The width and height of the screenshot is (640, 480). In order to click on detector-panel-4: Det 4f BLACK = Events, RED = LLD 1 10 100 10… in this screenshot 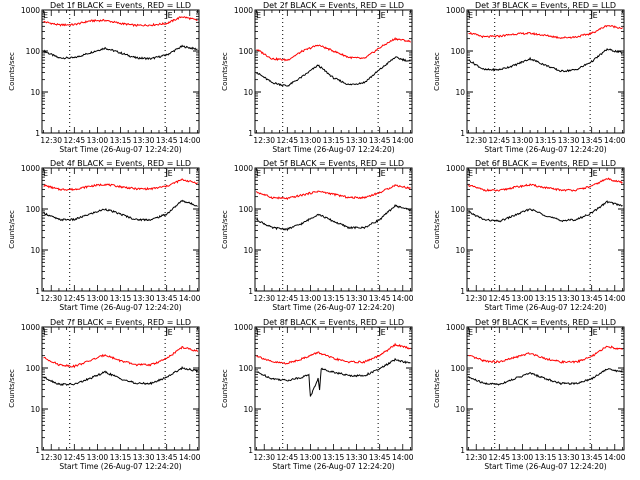, I will do `click(104, 235)`.